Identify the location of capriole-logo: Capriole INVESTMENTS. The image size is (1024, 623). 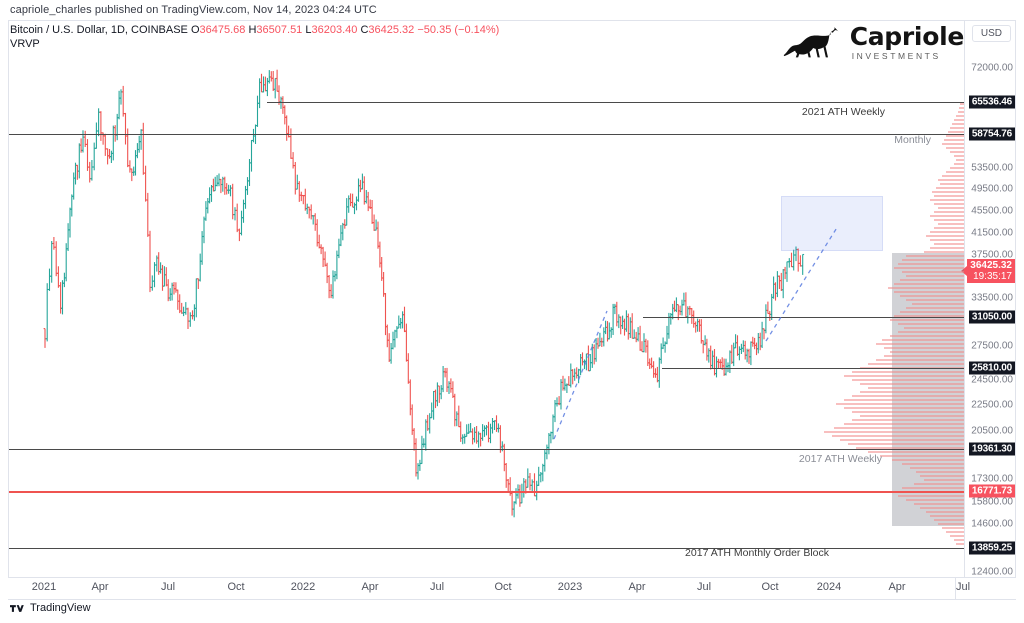
(872, 42).